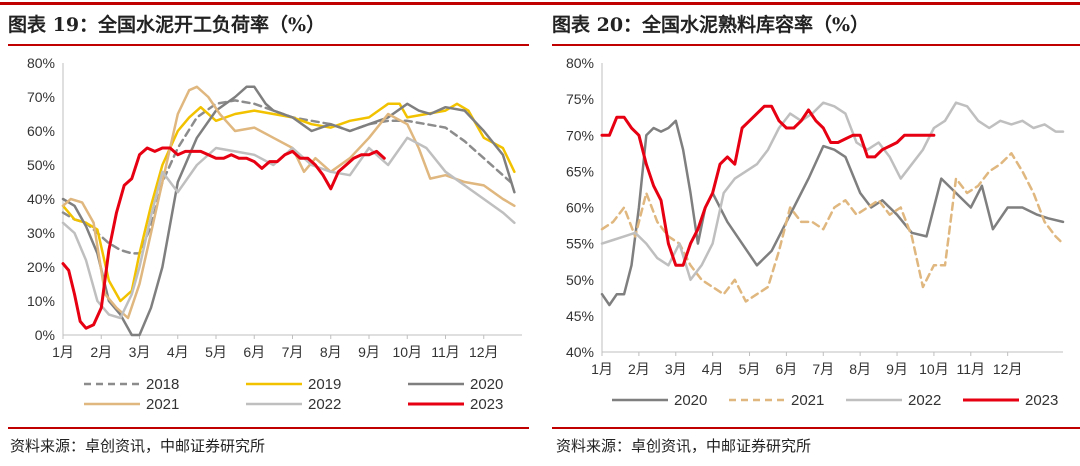  What do you see at coordinates (711, 25) in the screenshot?
I see `right-chart-title: 图表 20：全国水泥熟料库容率（%）` at bounding box center [711, 25].